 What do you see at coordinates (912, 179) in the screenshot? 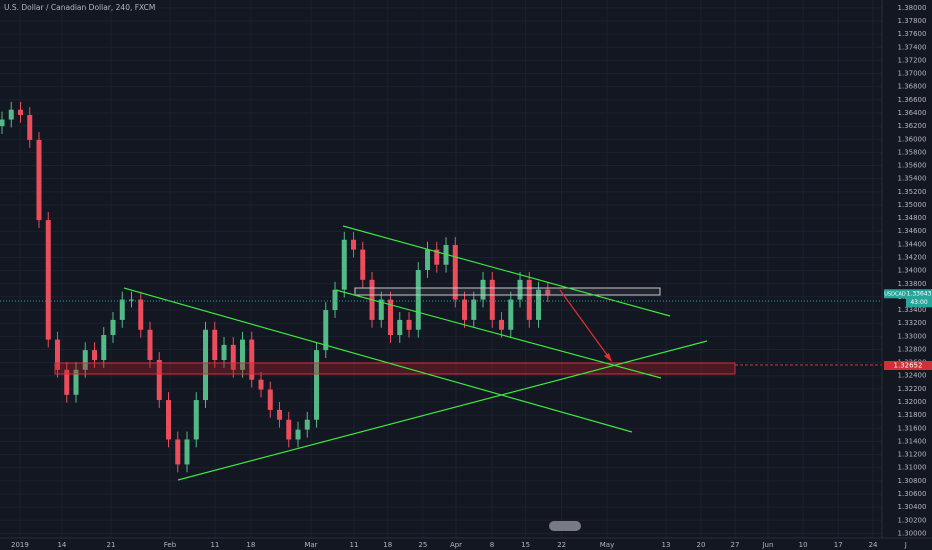
I see `y-tick-label: 1.35400` at bounding box center [912, 179].